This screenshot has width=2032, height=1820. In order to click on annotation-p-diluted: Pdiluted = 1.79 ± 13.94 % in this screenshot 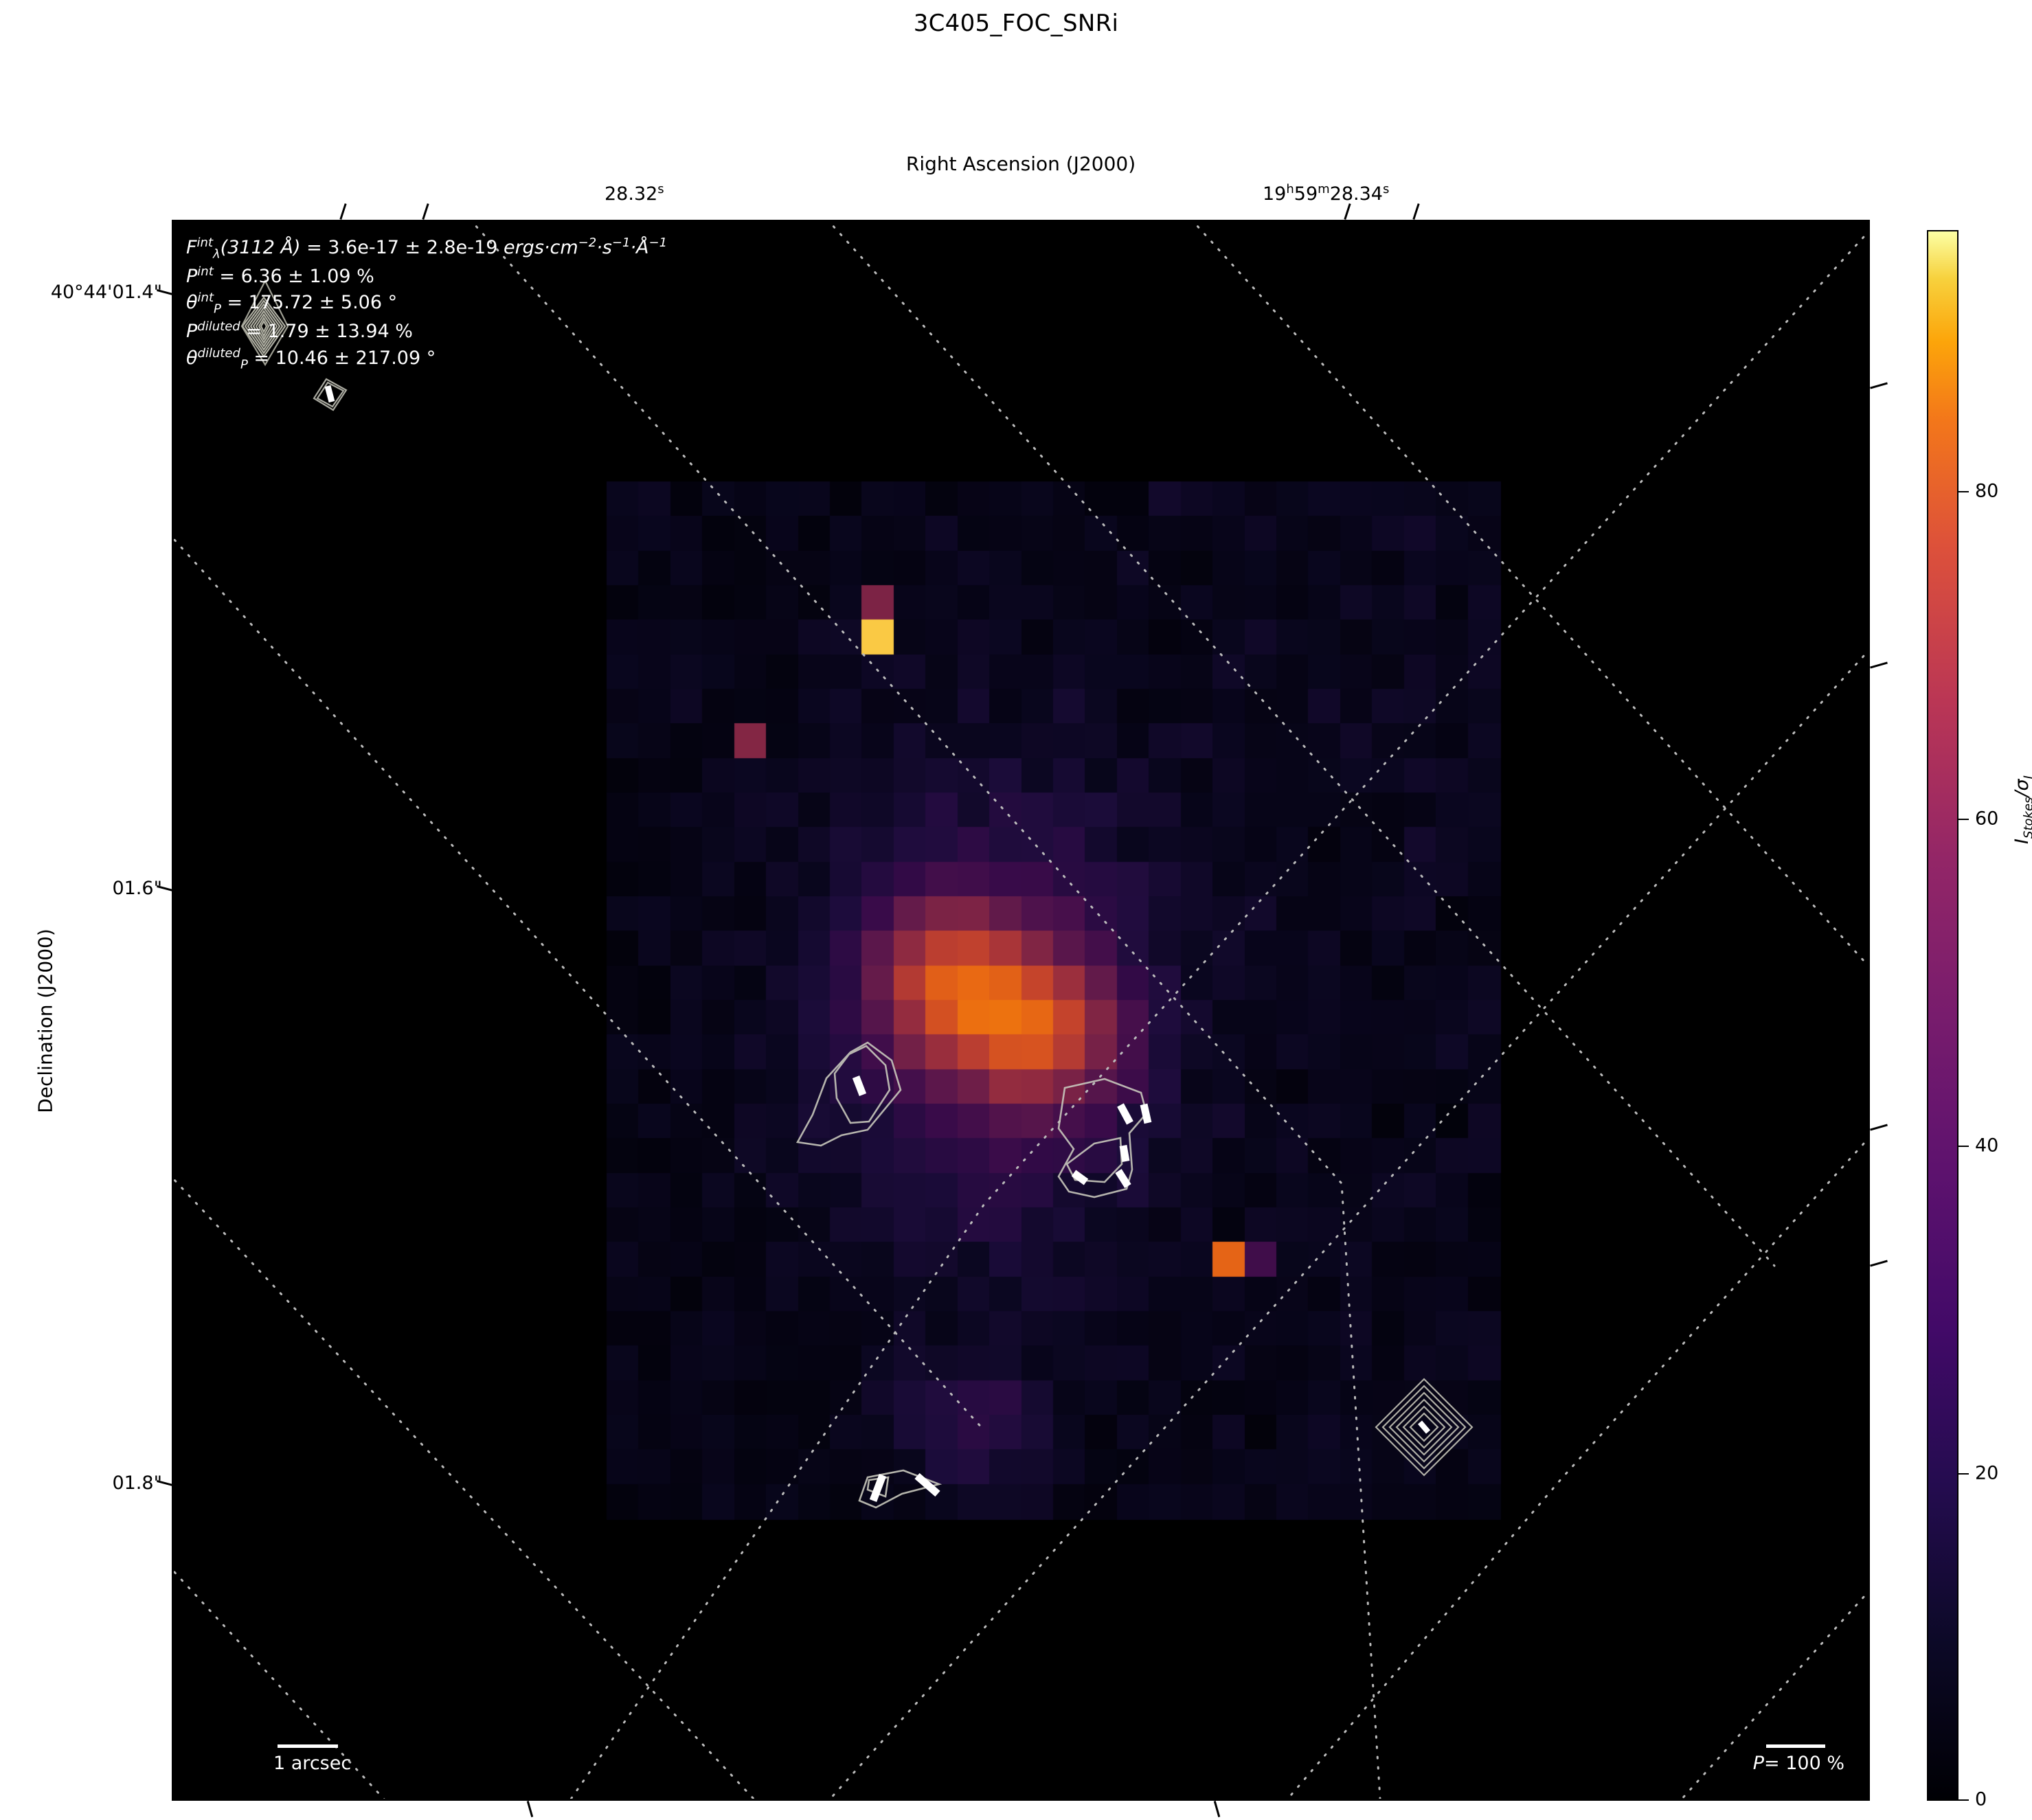, I will do `click(299, 330)`.